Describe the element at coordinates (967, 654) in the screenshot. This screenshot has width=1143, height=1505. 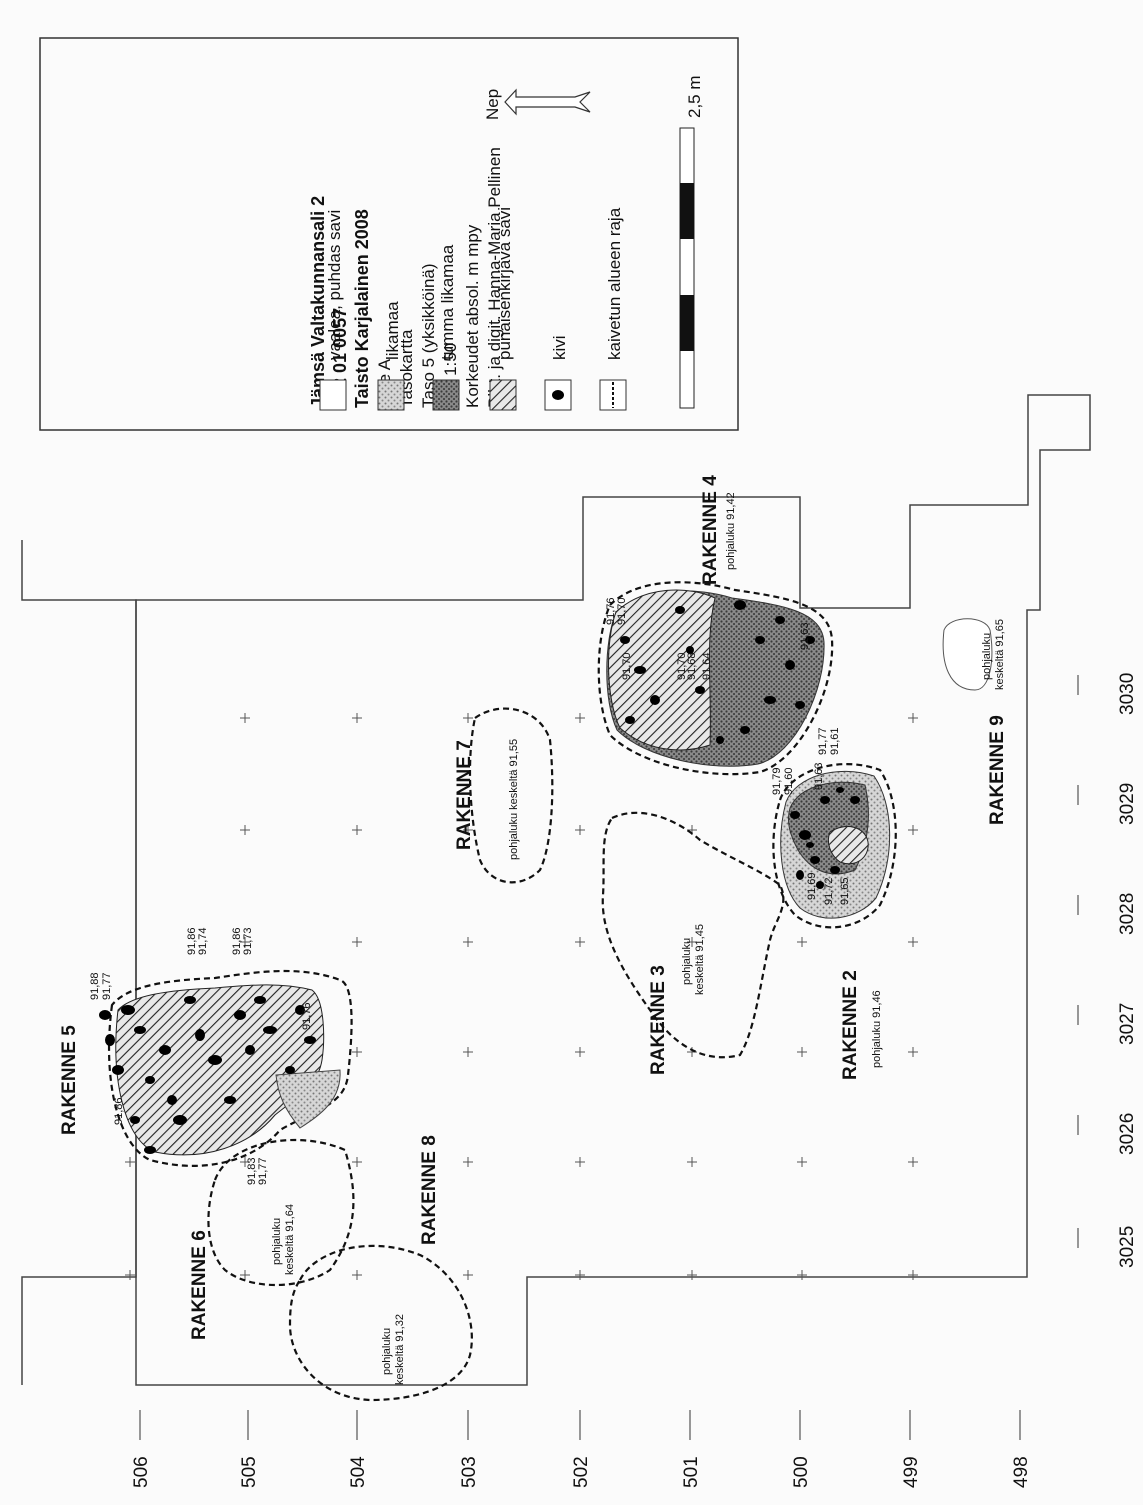
I see `structure-9-outline` at that location.